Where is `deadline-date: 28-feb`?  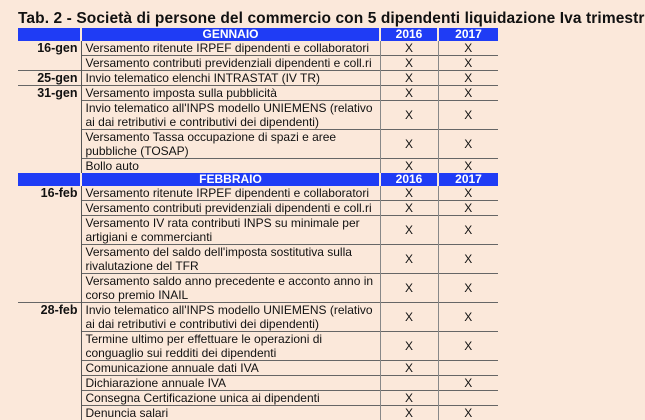 deadline-date: 28-feb is located at coordinates (49, 317).